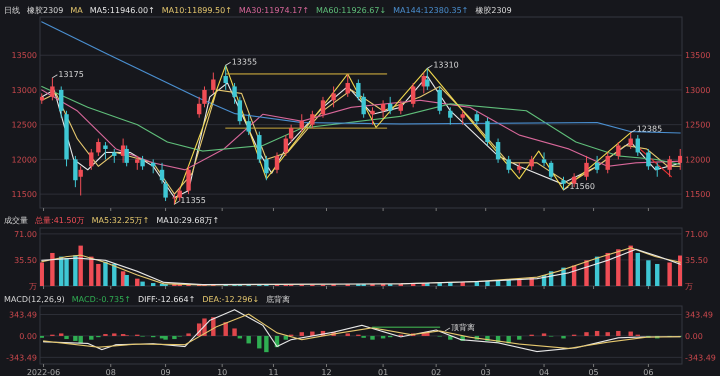 This screenshot has width=720, height=376. What do you see at coordinates (222, 372) in the screenshot?
I see `x-tick-label: 10` at bounding box center [222, 372].